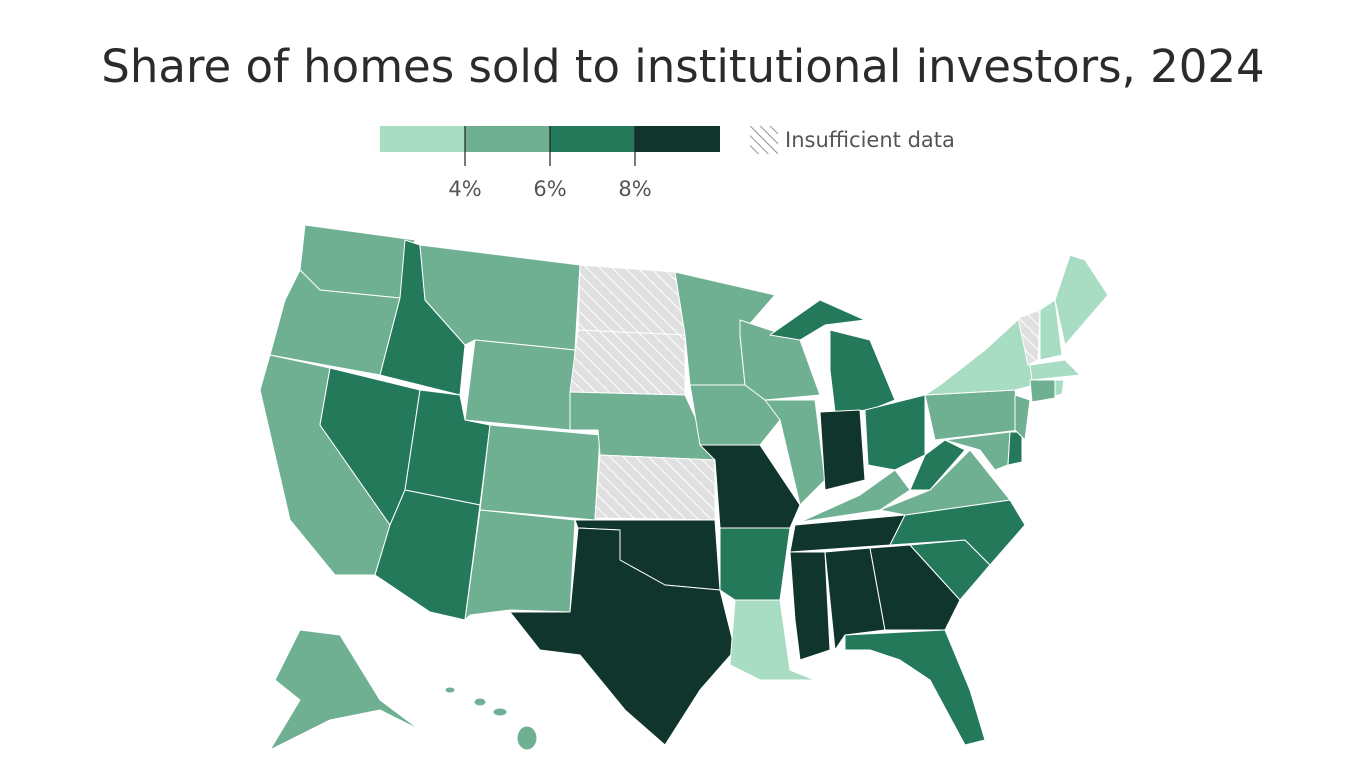 The height and width of the screenshot is (768, 1366). Describe the element at coordinates (550, 163) in the screenshot. I see `legend: 4% 6% 8%` at that location.